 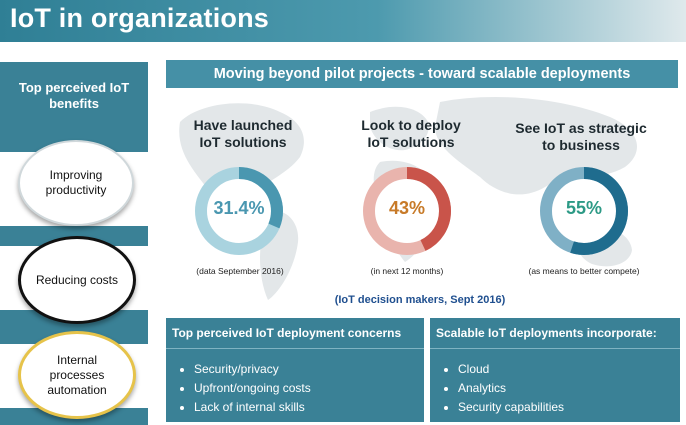 What do you see at coordinates (511, 369) in the screenshot?
I see `list-item: Cloud` at bounding box center [511, 369].